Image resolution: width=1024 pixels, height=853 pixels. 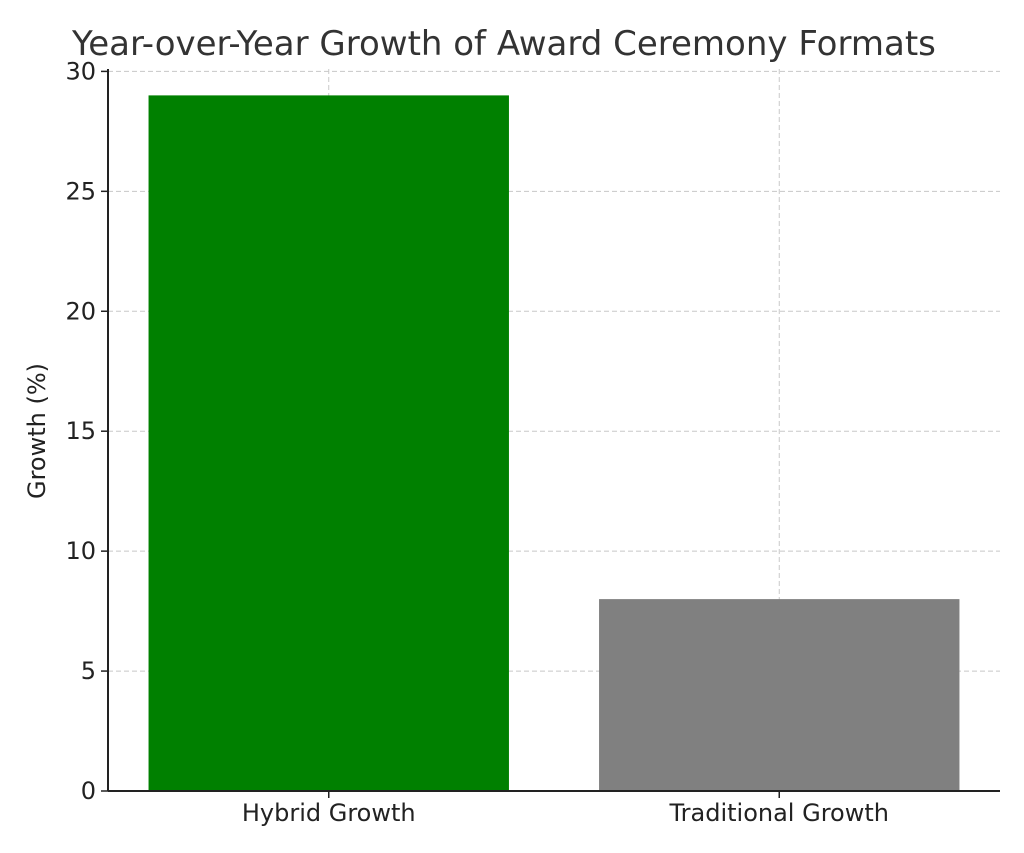 I want to click on y-tick-label: 0, so click(x=88, y=791).